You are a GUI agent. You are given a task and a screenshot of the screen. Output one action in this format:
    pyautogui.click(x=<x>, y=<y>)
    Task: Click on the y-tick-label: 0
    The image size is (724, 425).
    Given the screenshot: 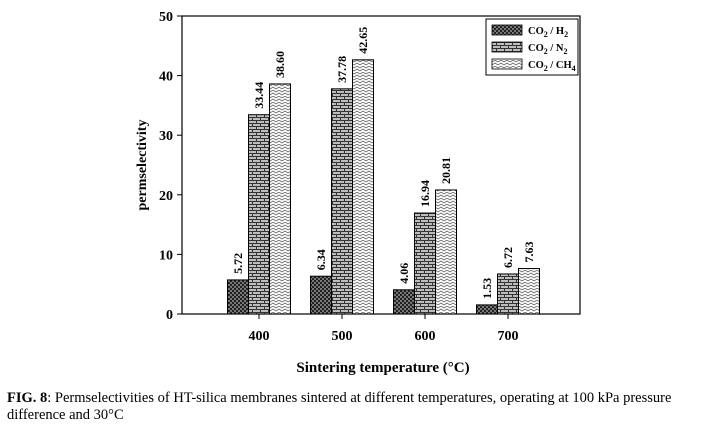 What is the action you would take?
    pyautogui.click(x=169, y=315)
    